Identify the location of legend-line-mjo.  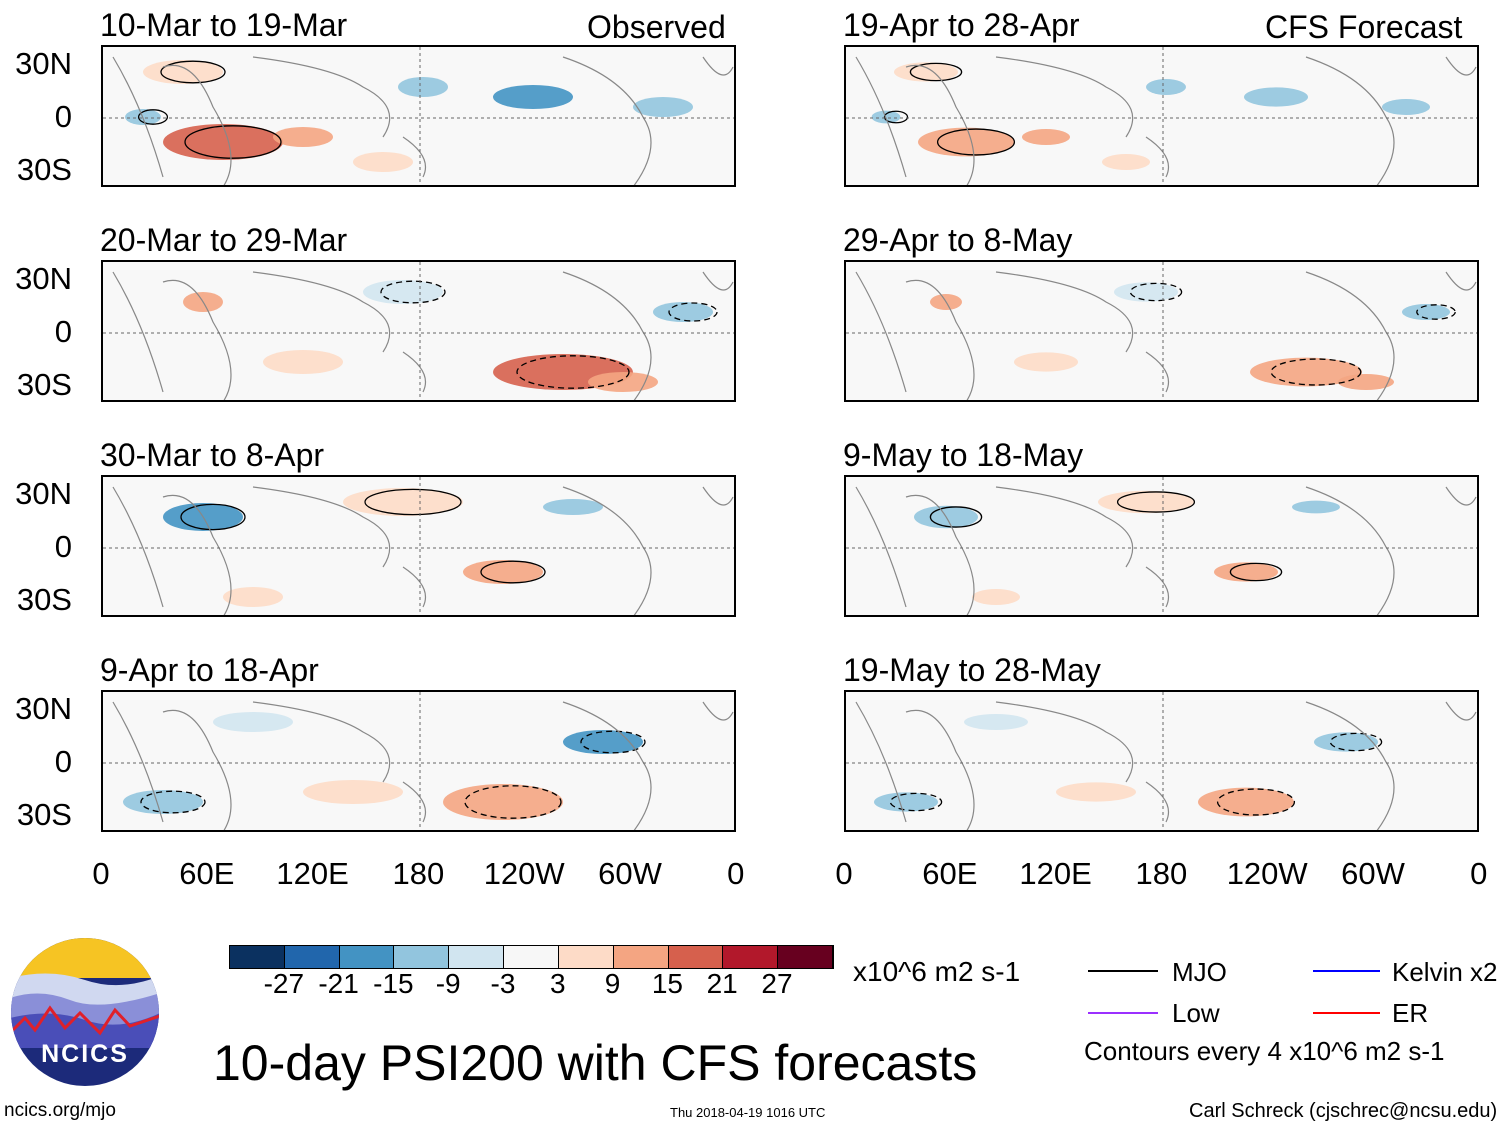
(1123, 971).